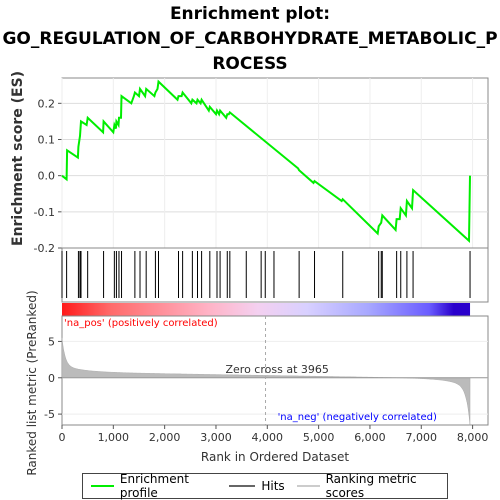 This screenshot has width=500, height=500. Describe the element at coordinates (47, 103) in the screenshot. I see `es-tick-label: 0.2` at that location.